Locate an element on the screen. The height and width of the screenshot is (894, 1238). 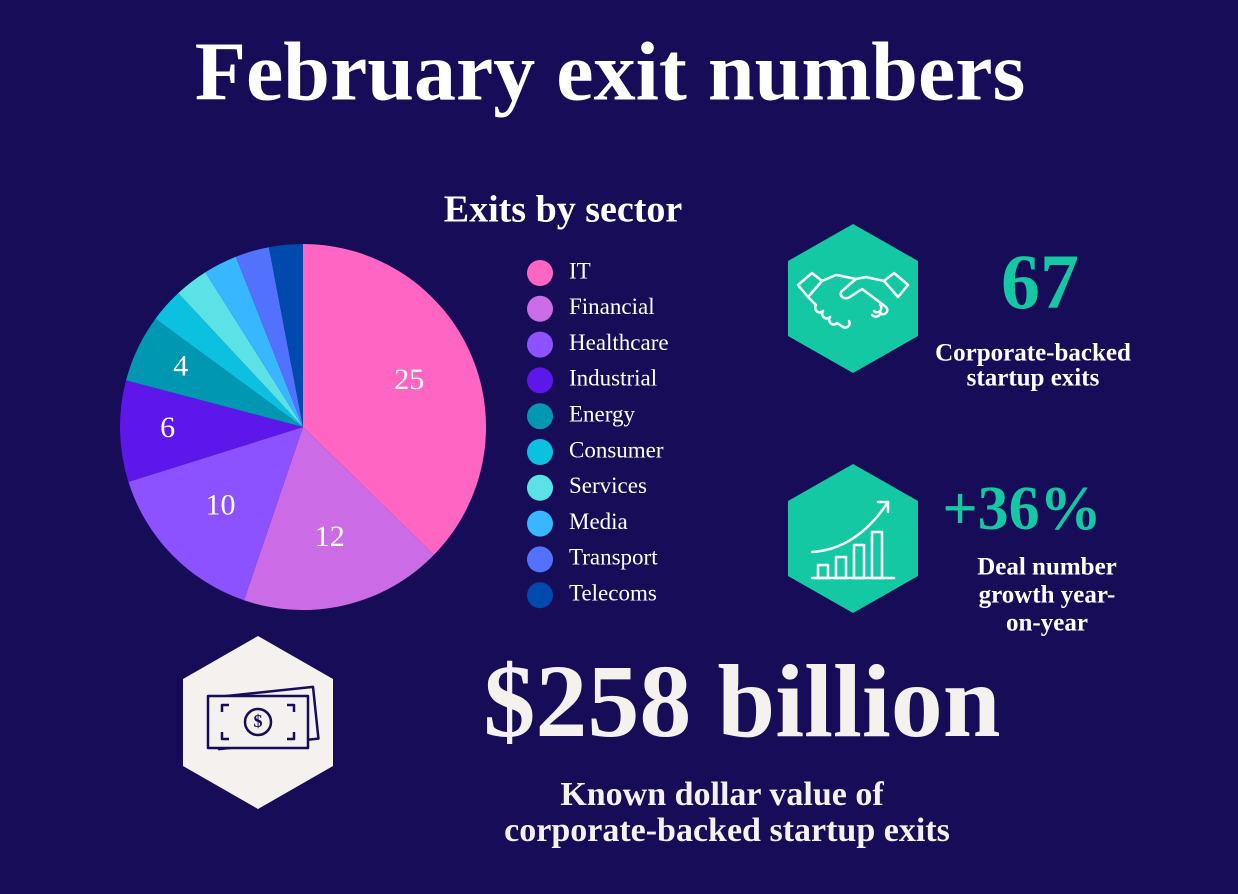
legend-label: Consumer is located at coordinates (616, 449).